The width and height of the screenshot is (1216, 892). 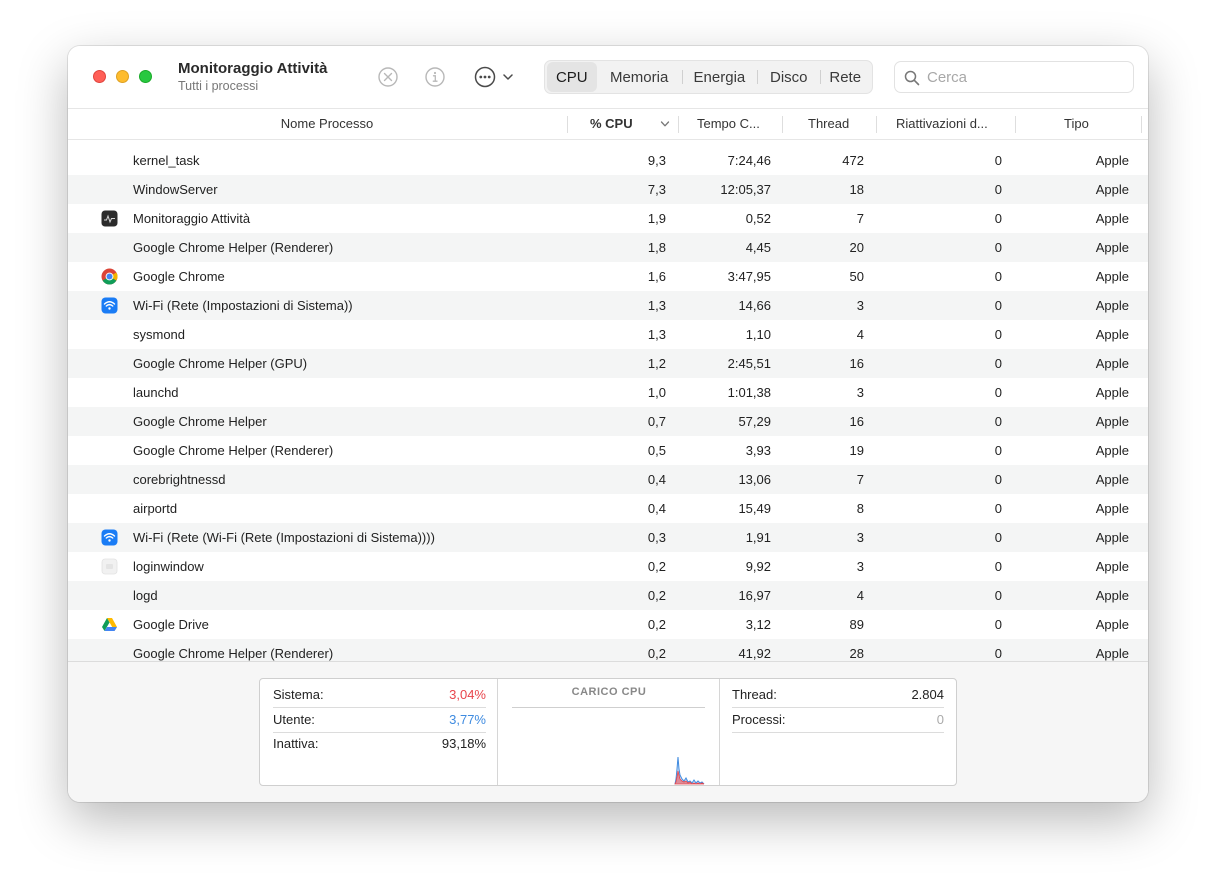 What do you see at coordinates (749, 363) in the screenshot?
I see `process-cpu-time: 2:45,51` at bounding box center [749, 363].